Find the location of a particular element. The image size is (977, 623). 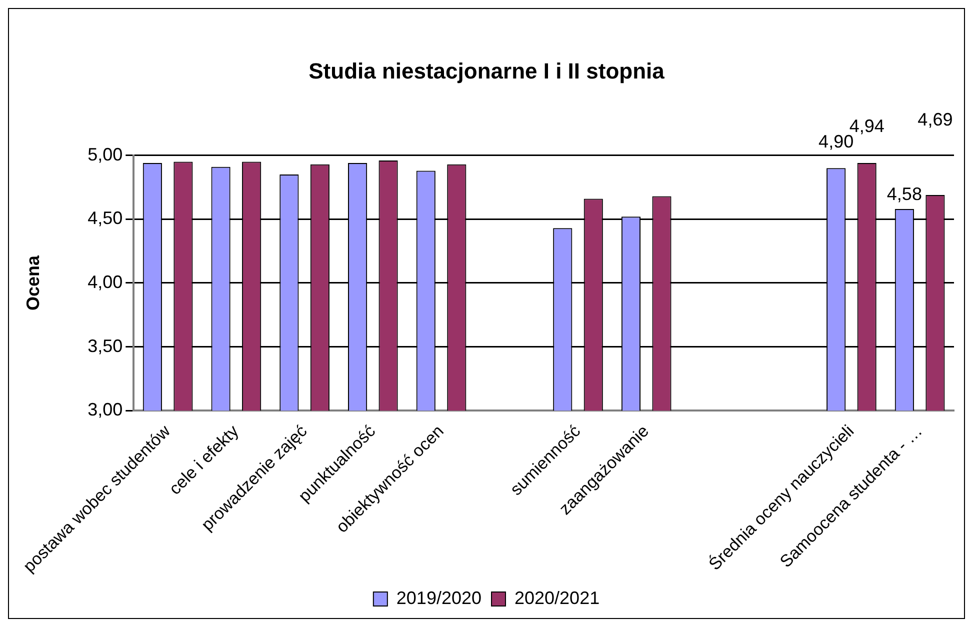

legend-label: 2019/2020 is located at coordinates (439, 598).